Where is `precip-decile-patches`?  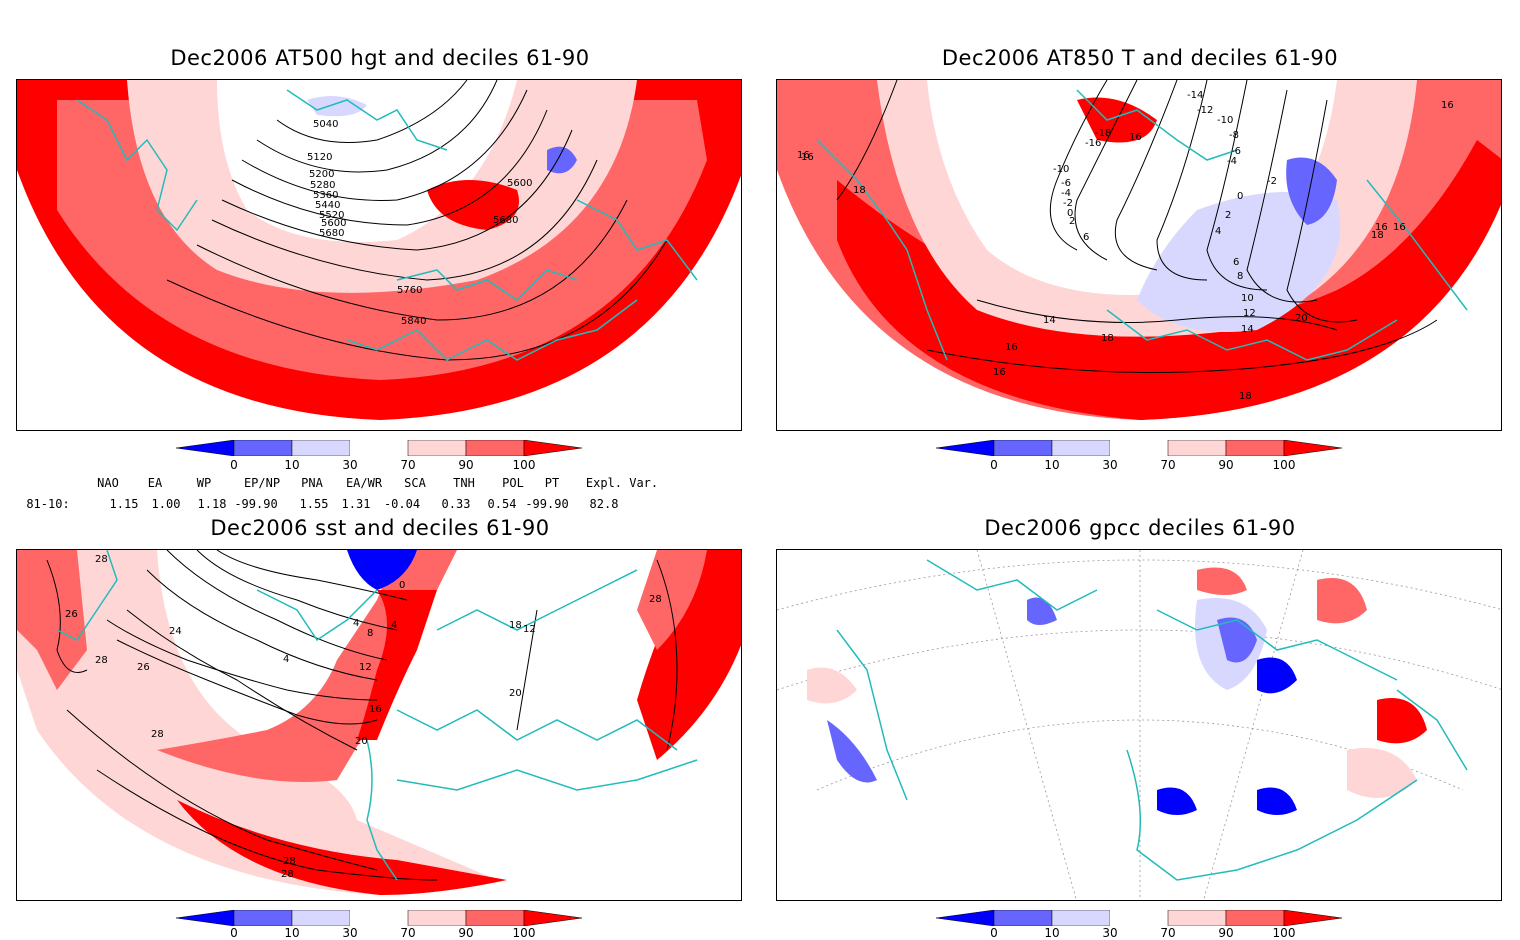 precip-decile-patches is located at coordinates (1117, 691).